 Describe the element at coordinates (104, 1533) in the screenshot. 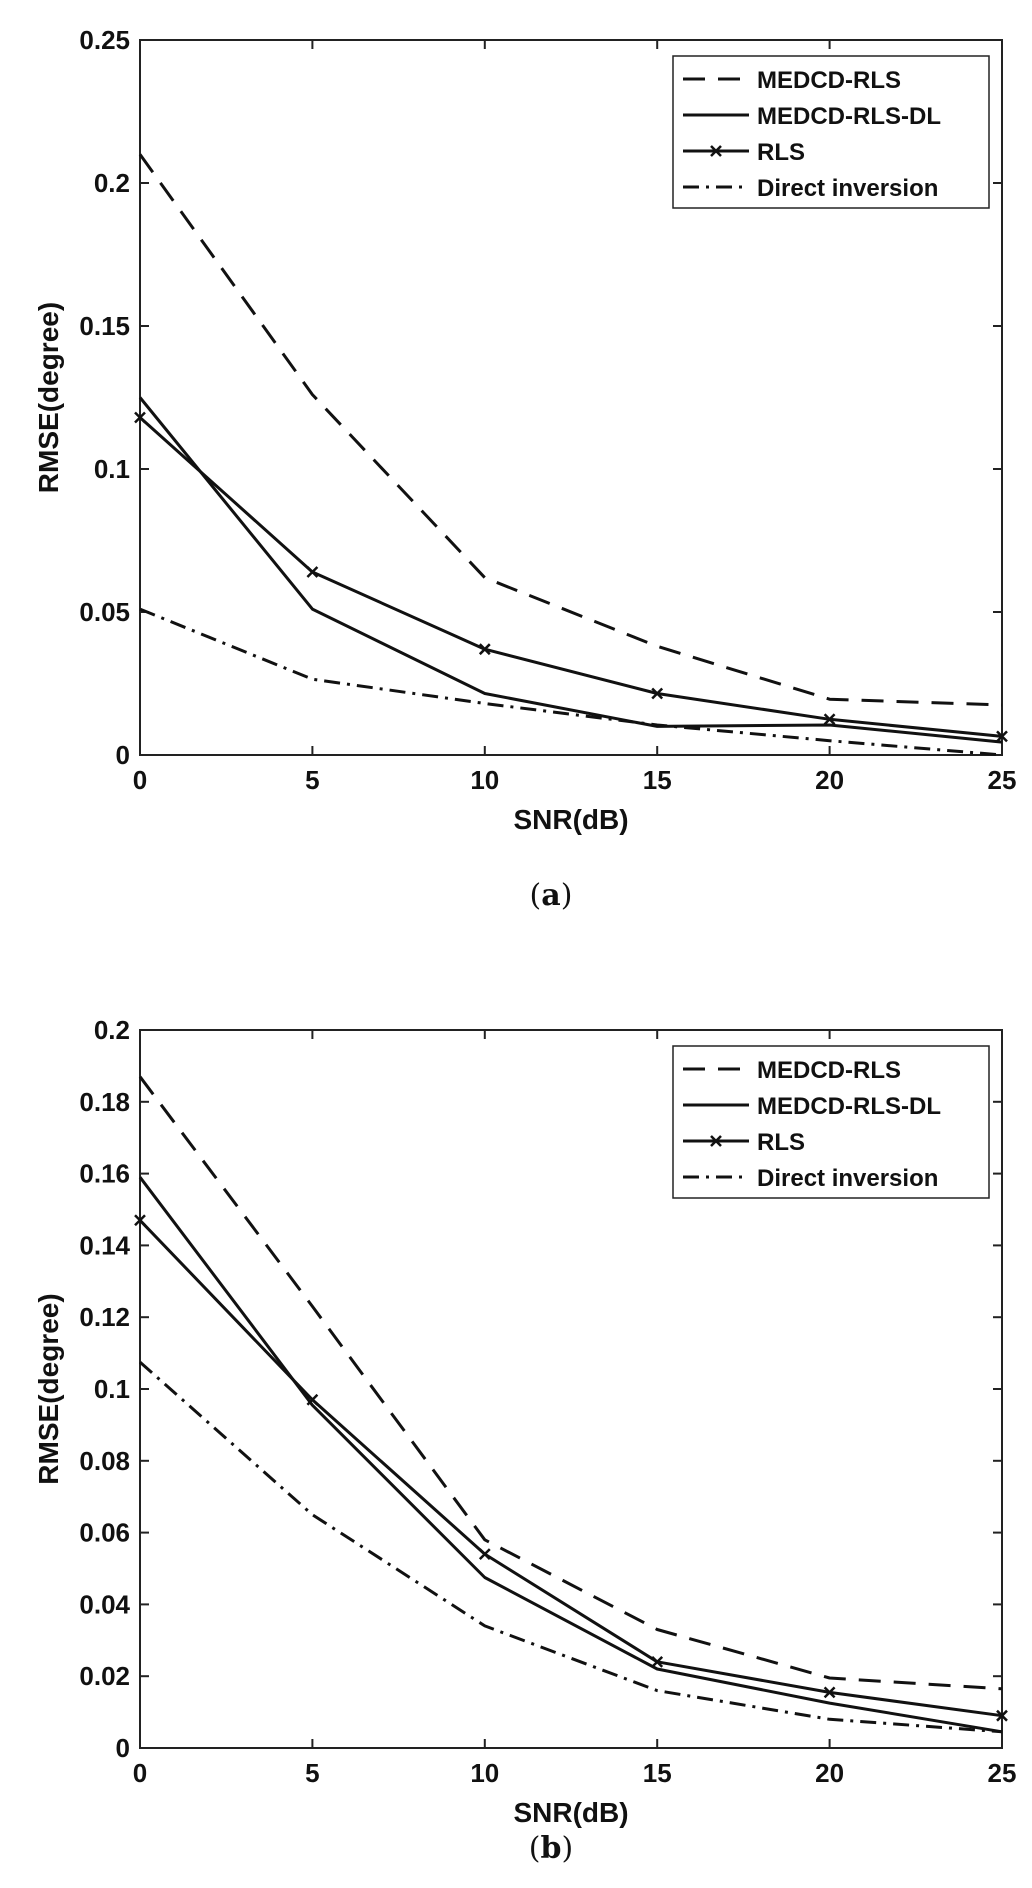

I see `y-tick-label: 0.06` at that location.